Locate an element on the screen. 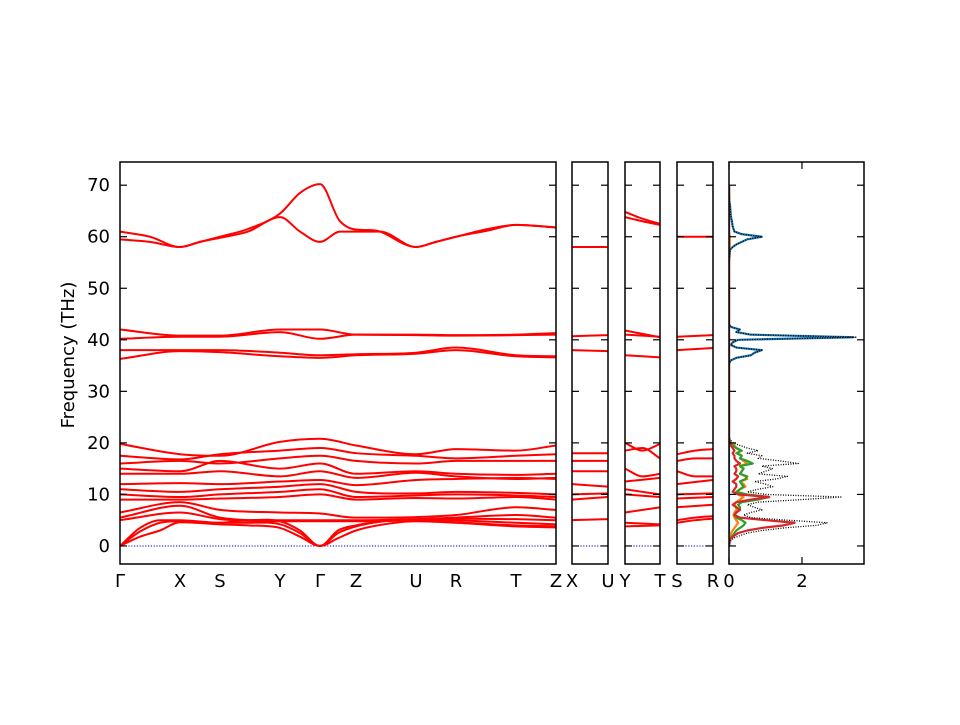 The image size is (960, 725). band-YT-b6 is located at coordinates (642, 446).